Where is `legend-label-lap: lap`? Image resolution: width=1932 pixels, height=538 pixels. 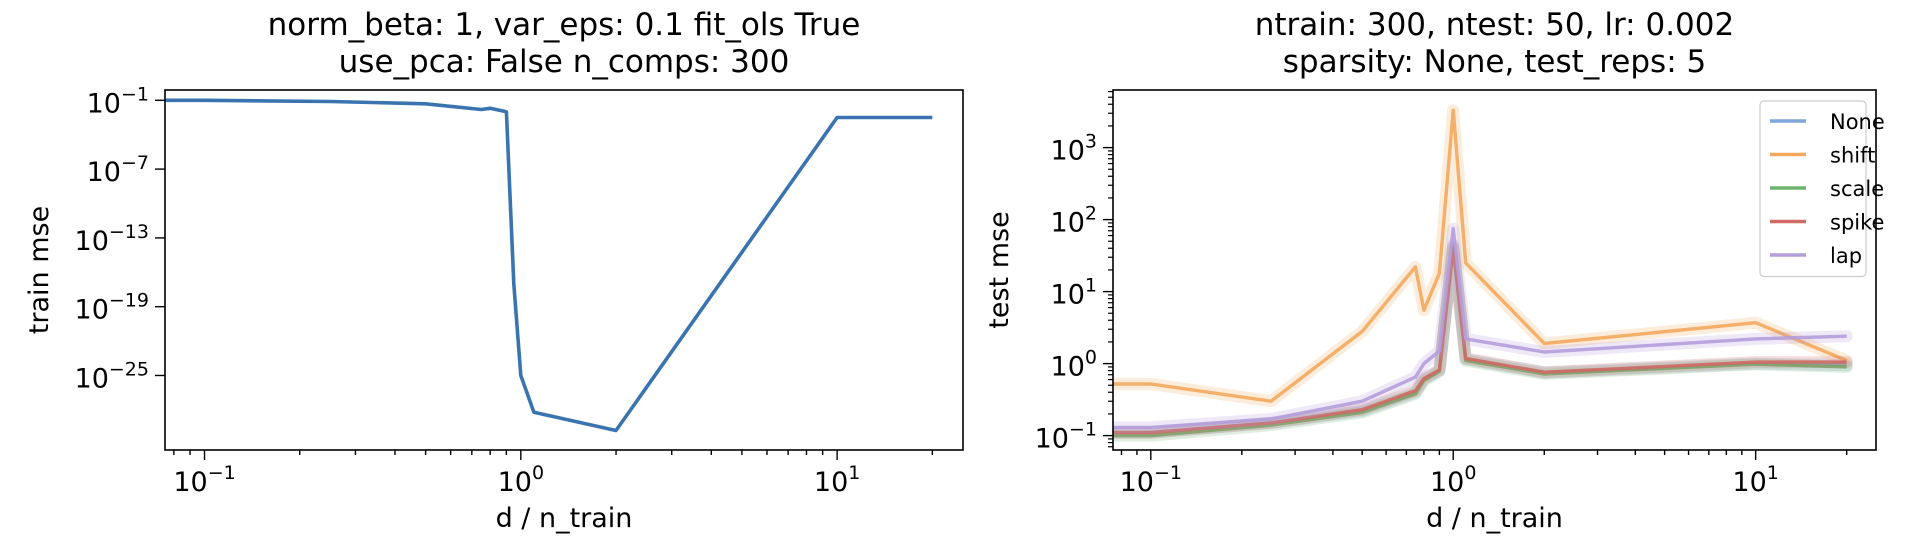 legend-label-lap: lap is located at coordinates (1846, 256).